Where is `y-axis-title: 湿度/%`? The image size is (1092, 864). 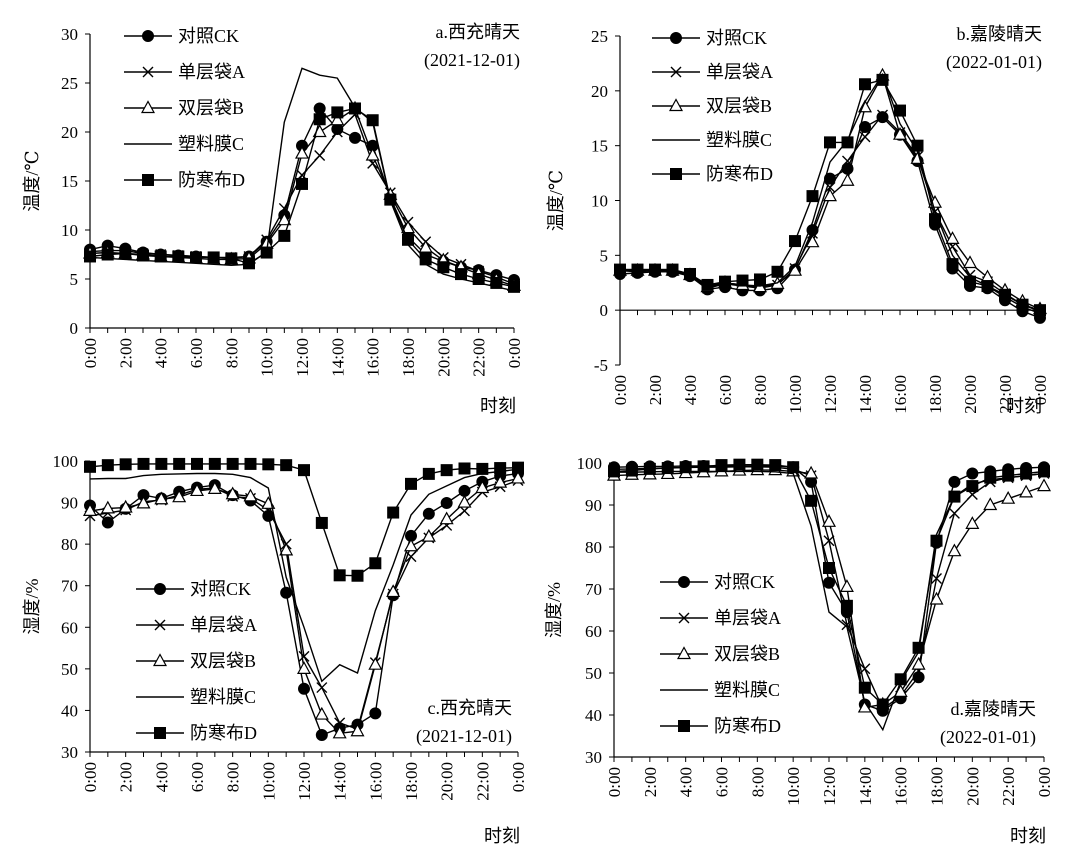
y-axis-title: 湿度/% is located at coordinates (32, 606).